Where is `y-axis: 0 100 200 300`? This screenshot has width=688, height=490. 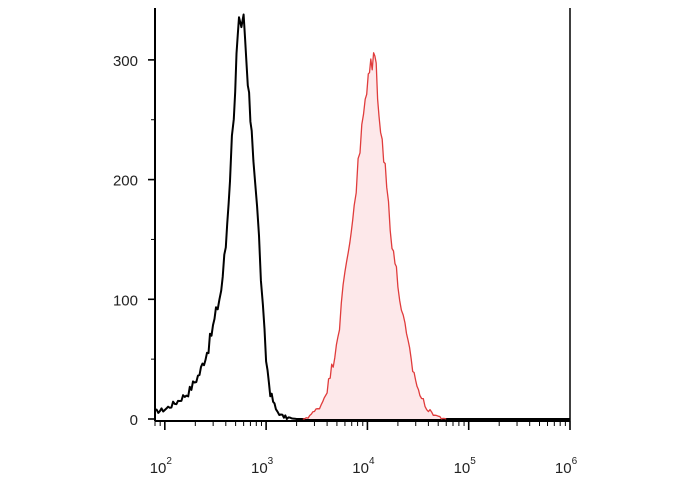
y-axis: 0 100 200 300 is located at coordinates (134, 241).